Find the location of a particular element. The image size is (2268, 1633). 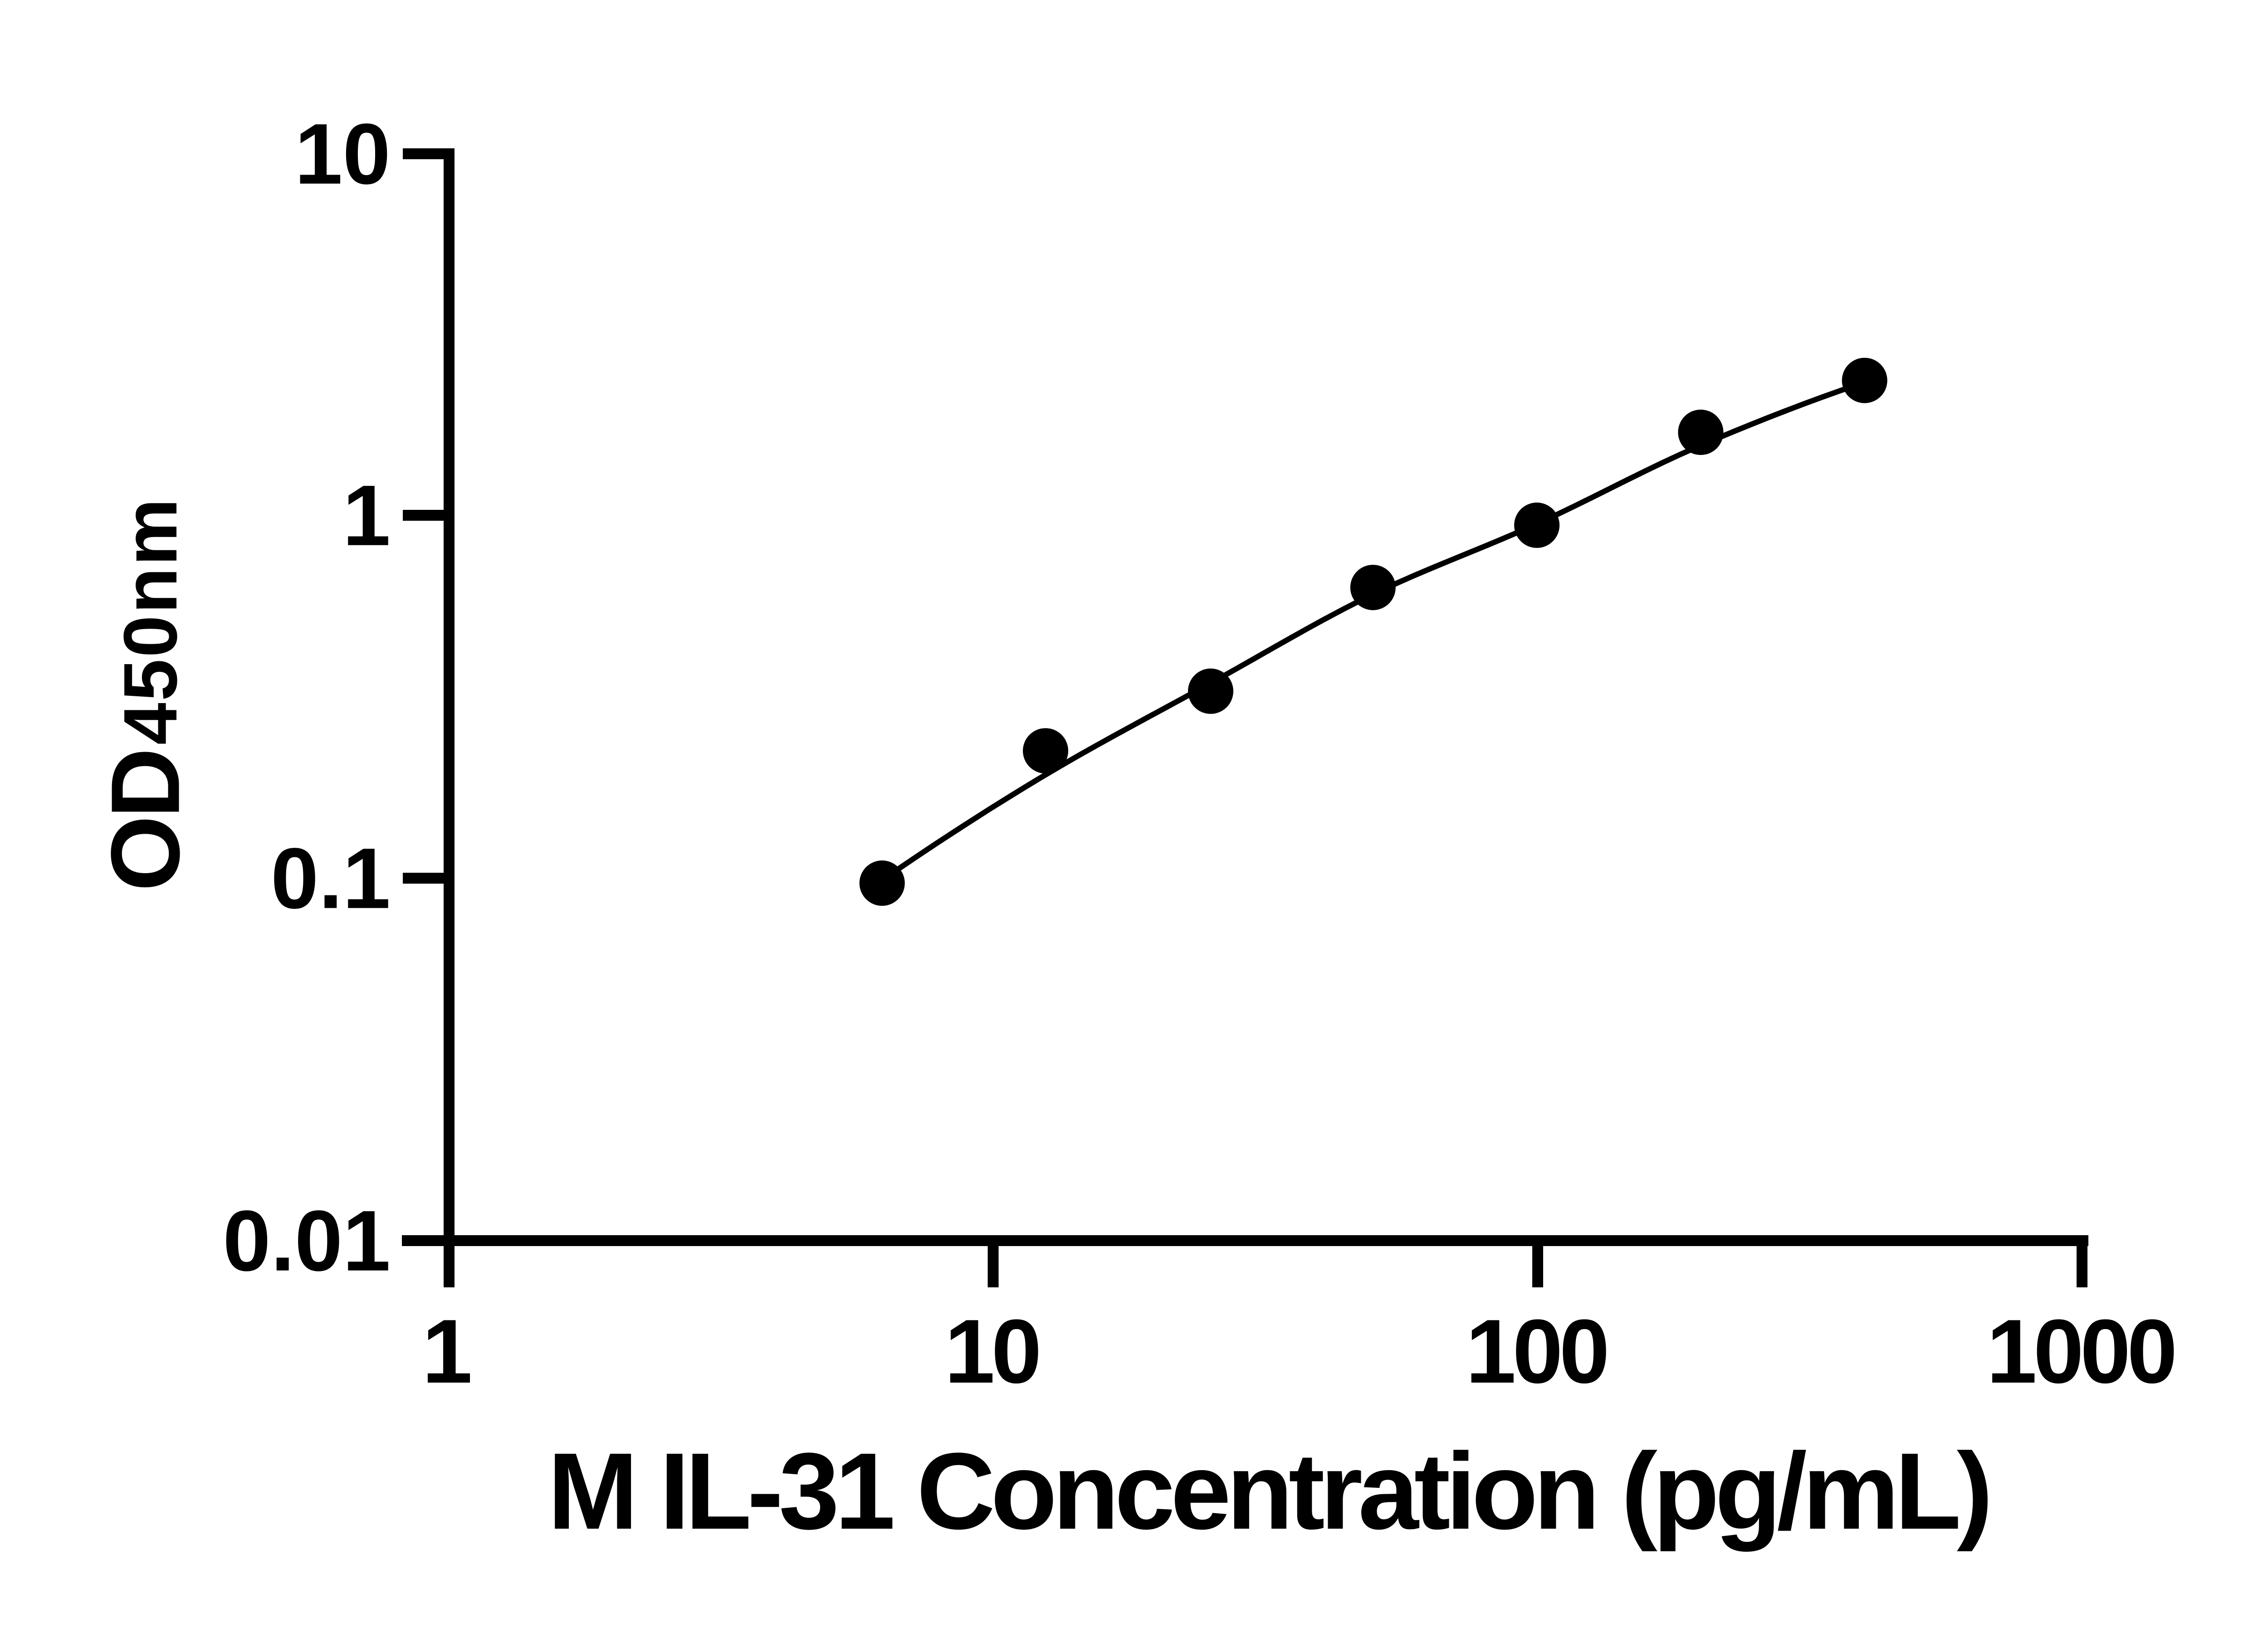

svg-text: 0.01 is located at coordinates (307, 1241).